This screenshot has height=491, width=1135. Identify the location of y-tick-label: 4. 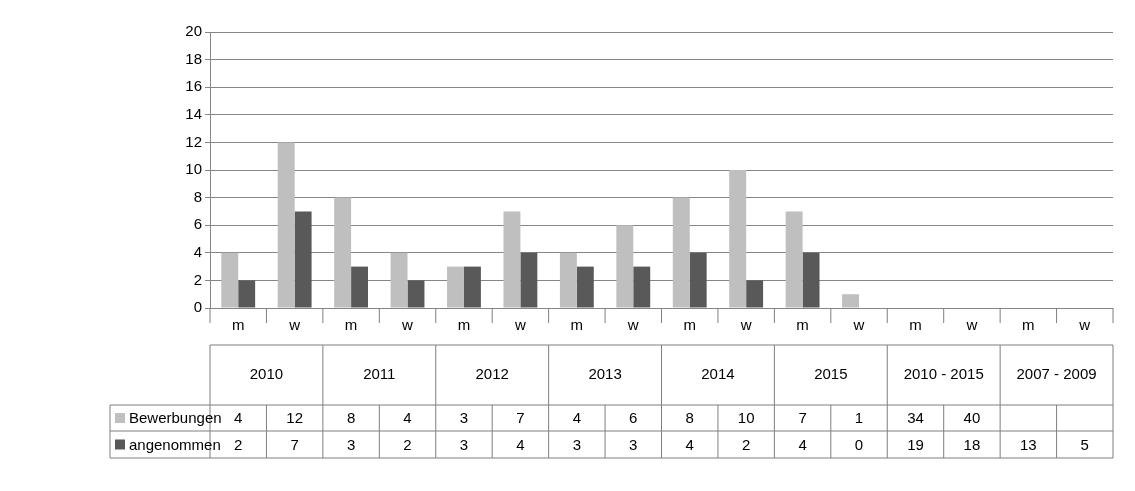
(197, 251).